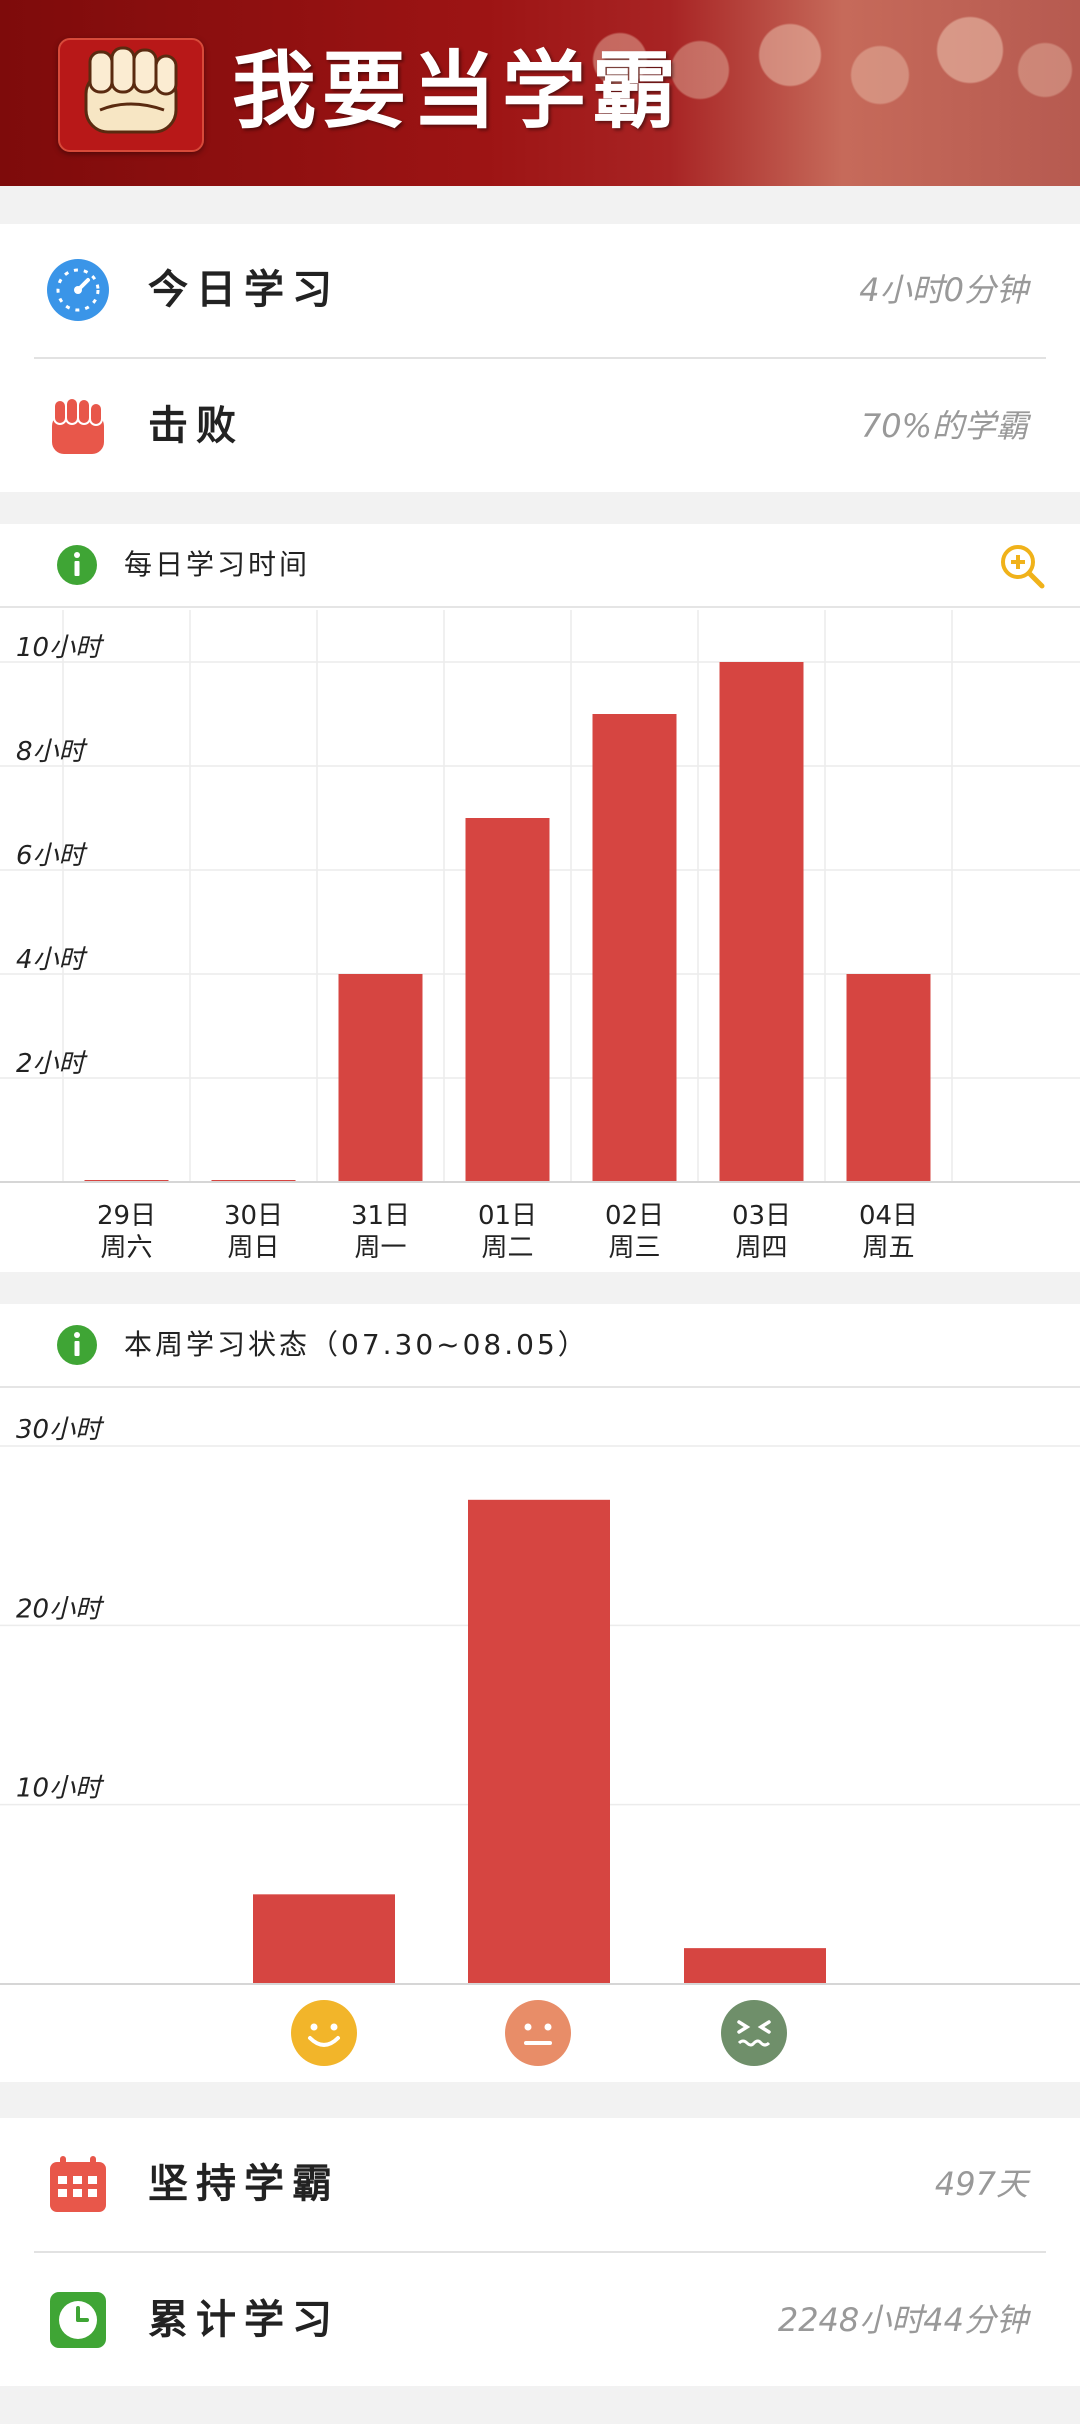 Image resolution: width=1080 pixels, height=2424 pixels. I want to click on calendar-icon, so click(78, 2184).